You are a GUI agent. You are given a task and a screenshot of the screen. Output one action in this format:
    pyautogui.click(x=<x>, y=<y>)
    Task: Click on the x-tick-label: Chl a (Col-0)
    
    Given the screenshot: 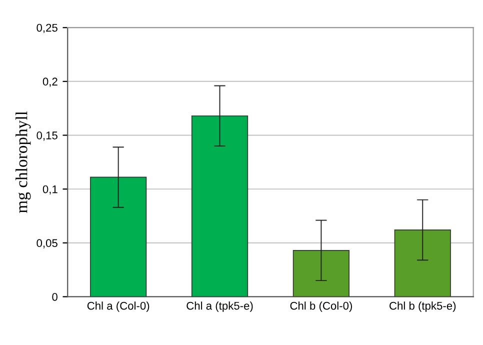 What is the action you would take?
    pyautogui.click(x=118, y=307)
    